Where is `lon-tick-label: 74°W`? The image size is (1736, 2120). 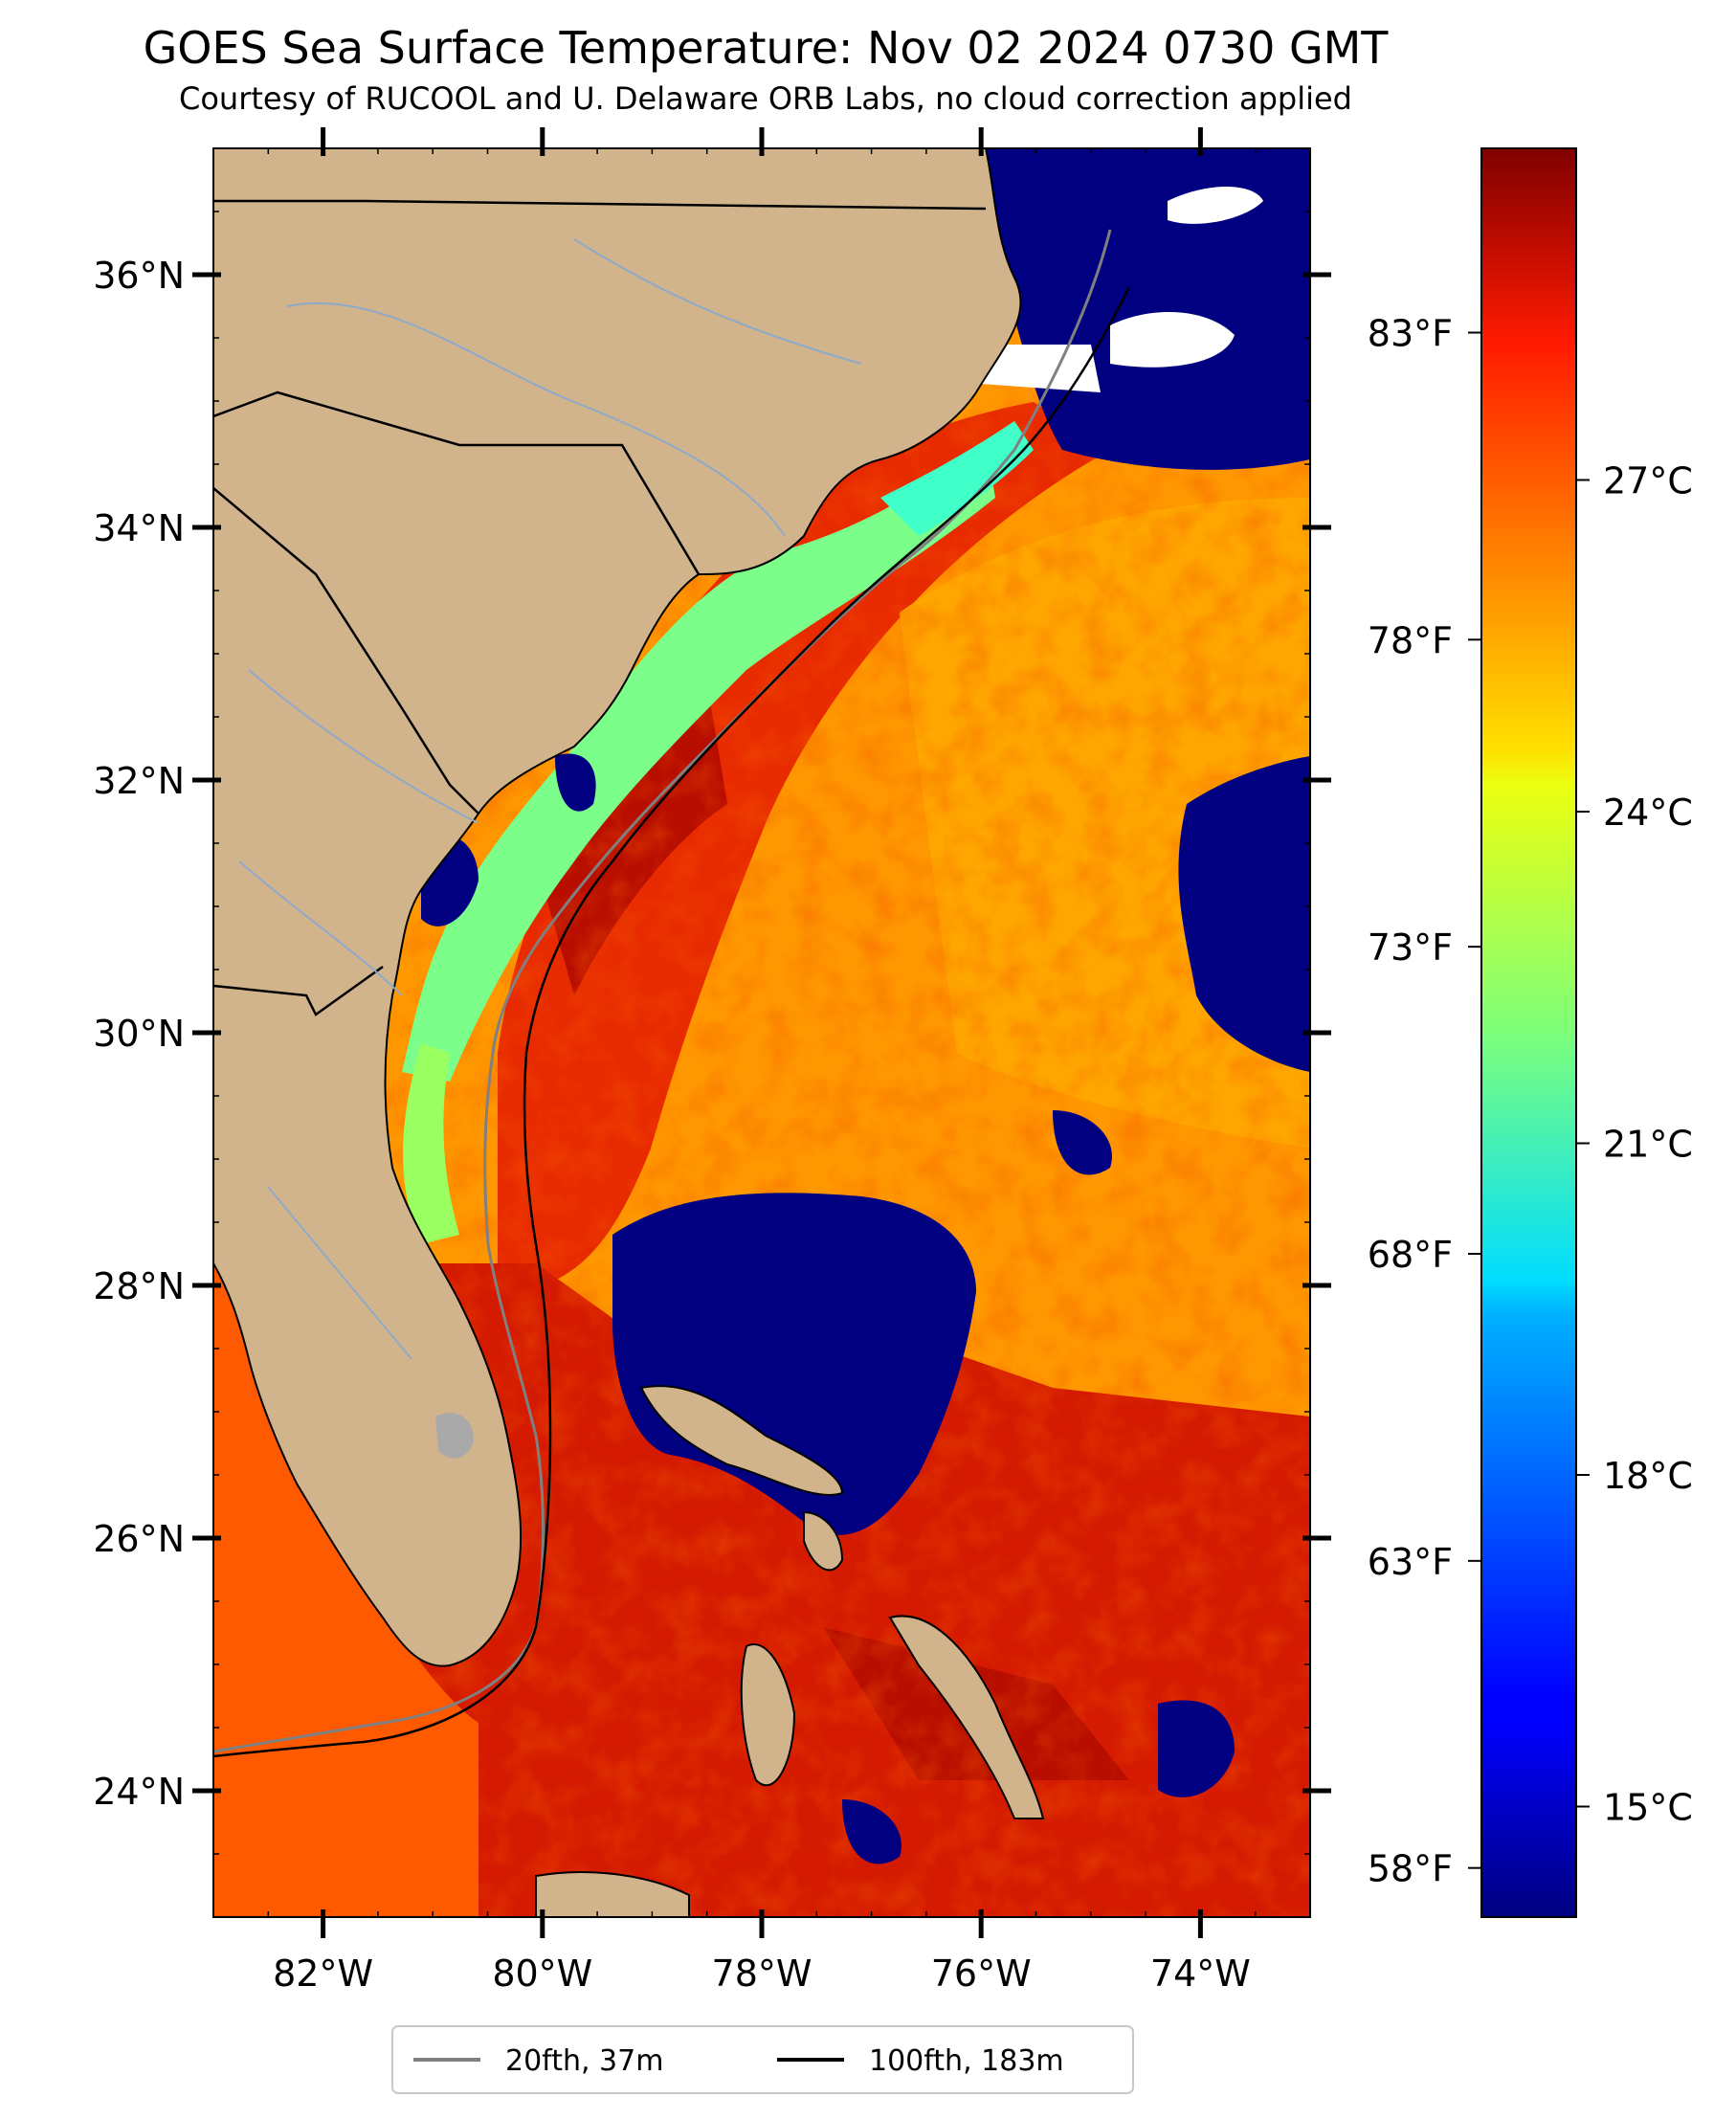 lon-tick-label: 74°W is located at coordinates (1200, 1974).